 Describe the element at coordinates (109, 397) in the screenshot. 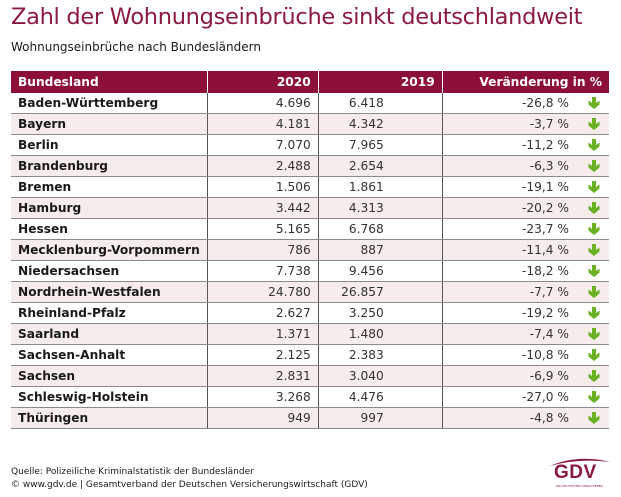

I see `cell-bundesland: Schleswig-Holstein` at that location.